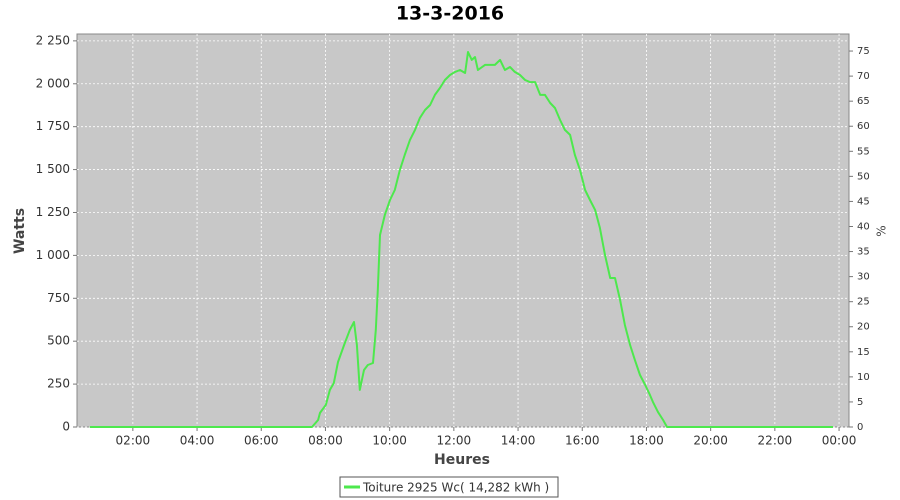 This screenshot has height=500, width=900. What do you see at coordinates (518, 441) in the screenshot?
I see `x-tick-label: 14:00` at bounding box center [518, 441].